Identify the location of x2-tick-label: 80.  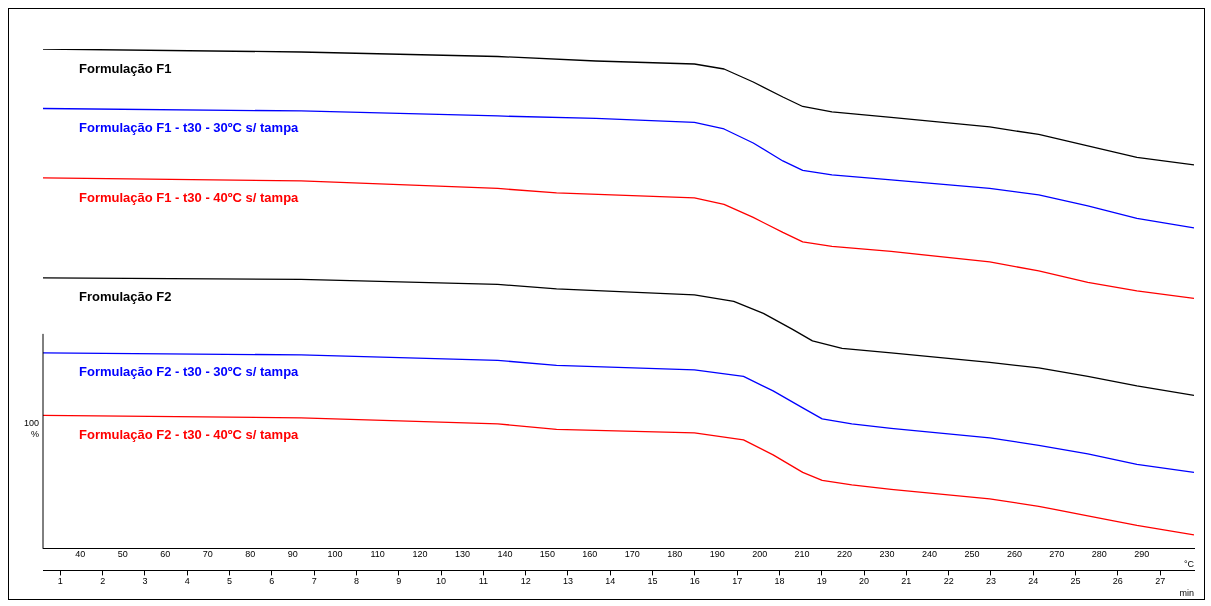
(250, 553).